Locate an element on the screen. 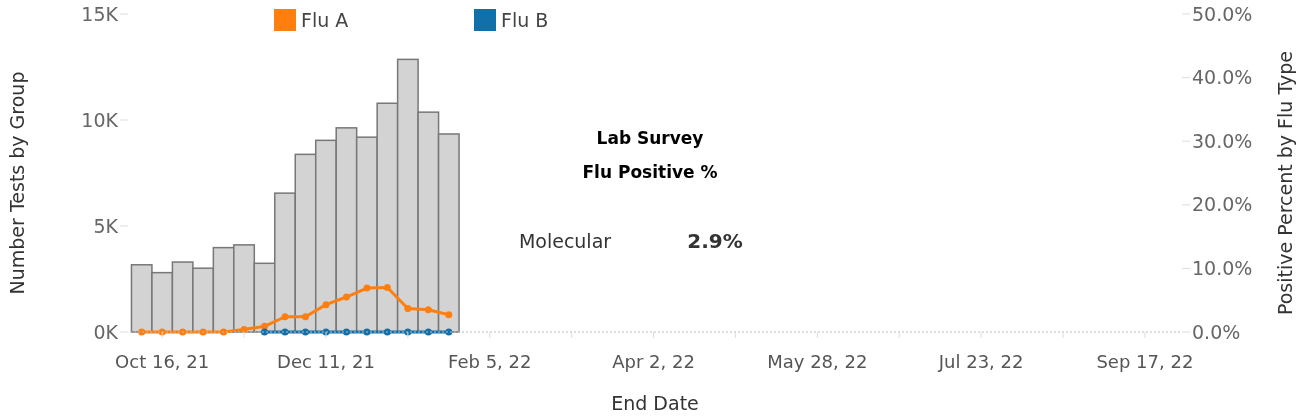 The height and width of the screenshot is (419, 1305). y-tick-label: 10K is located at coordinates (100, 119).